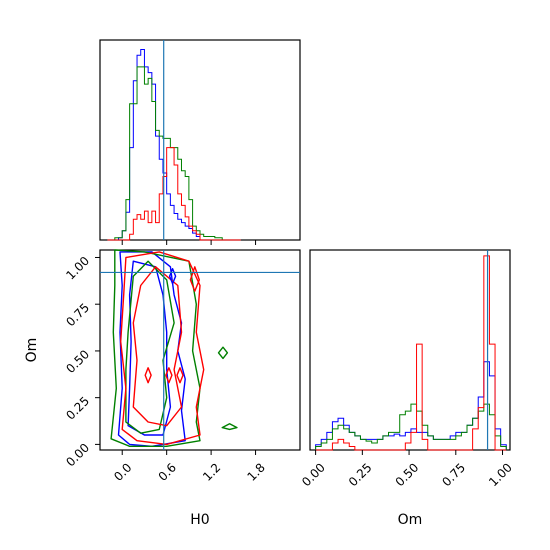 This screenshot has height=550, width=550. Describe the element at coordinates (199, 520) in the screenshot. I see `x-axis-label-h0: H0` at that location.